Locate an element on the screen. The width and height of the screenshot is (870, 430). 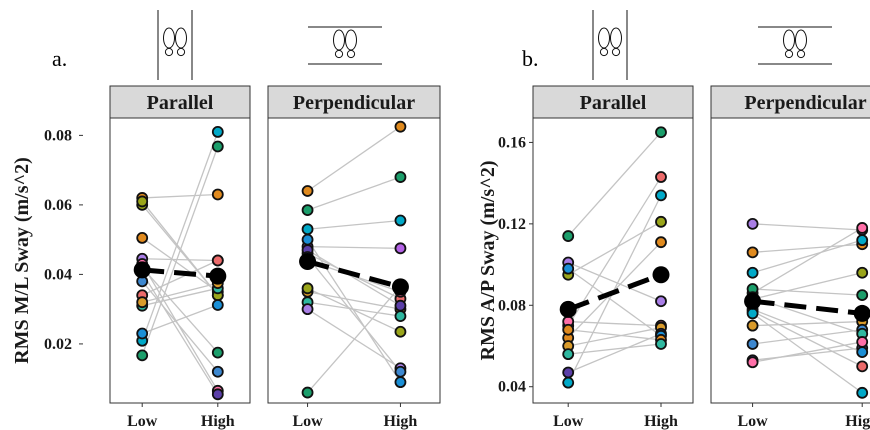
y-tick-label: 0.08 is located at coordinates (512, 305).